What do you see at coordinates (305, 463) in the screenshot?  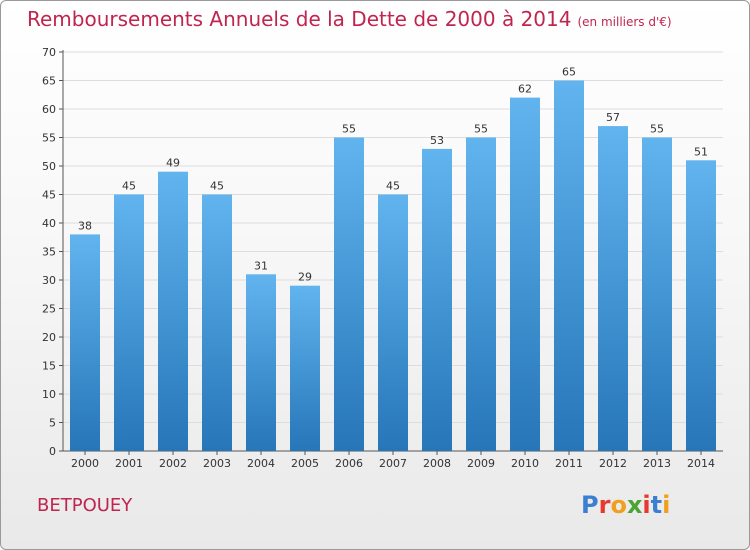 I see `x-tick-label: 2005` at bounding box center [305, 463].